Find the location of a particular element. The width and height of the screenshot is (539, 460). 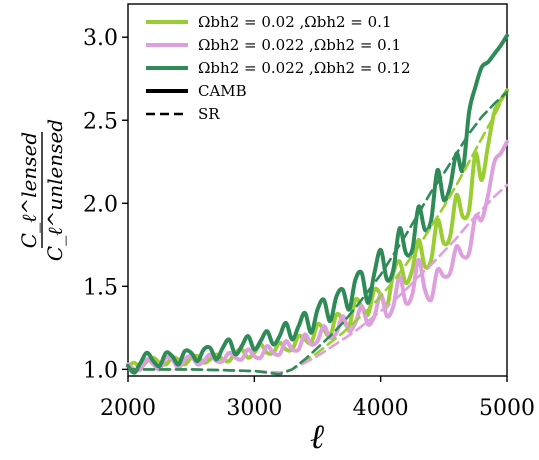

legend-label: Ωbh2 = 0.022 ,Ωbh2 = 0.1 is located at coordinates (299, 45).